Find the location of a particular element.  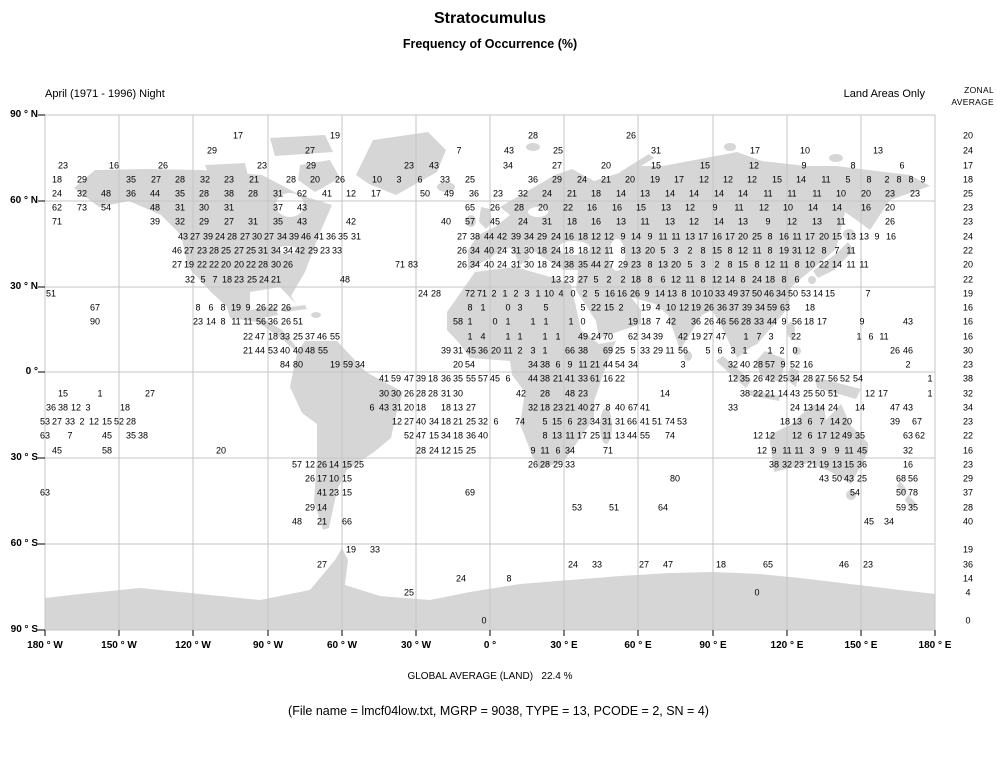

grid-value: 35 is located at coordinates (180, 193).